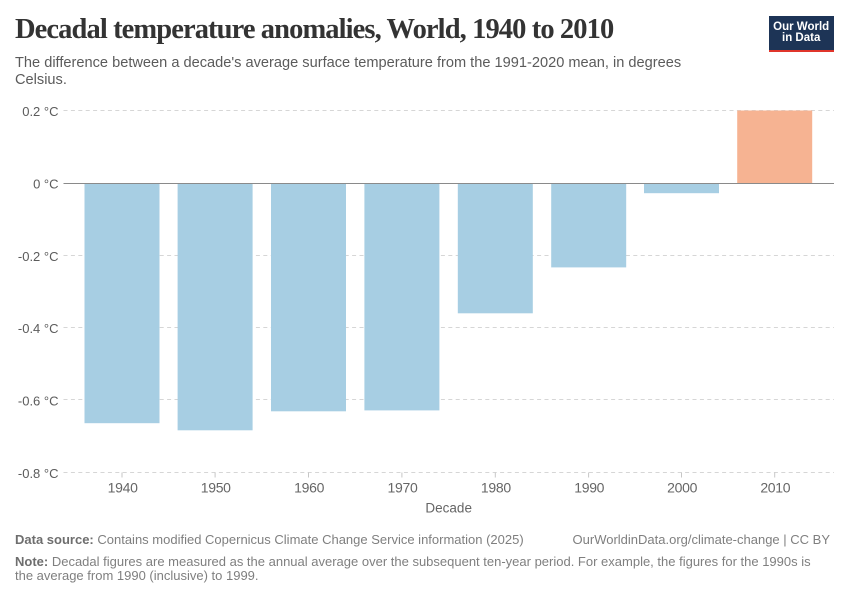  I want to click on svg-text: 1960, so click(309, 487).